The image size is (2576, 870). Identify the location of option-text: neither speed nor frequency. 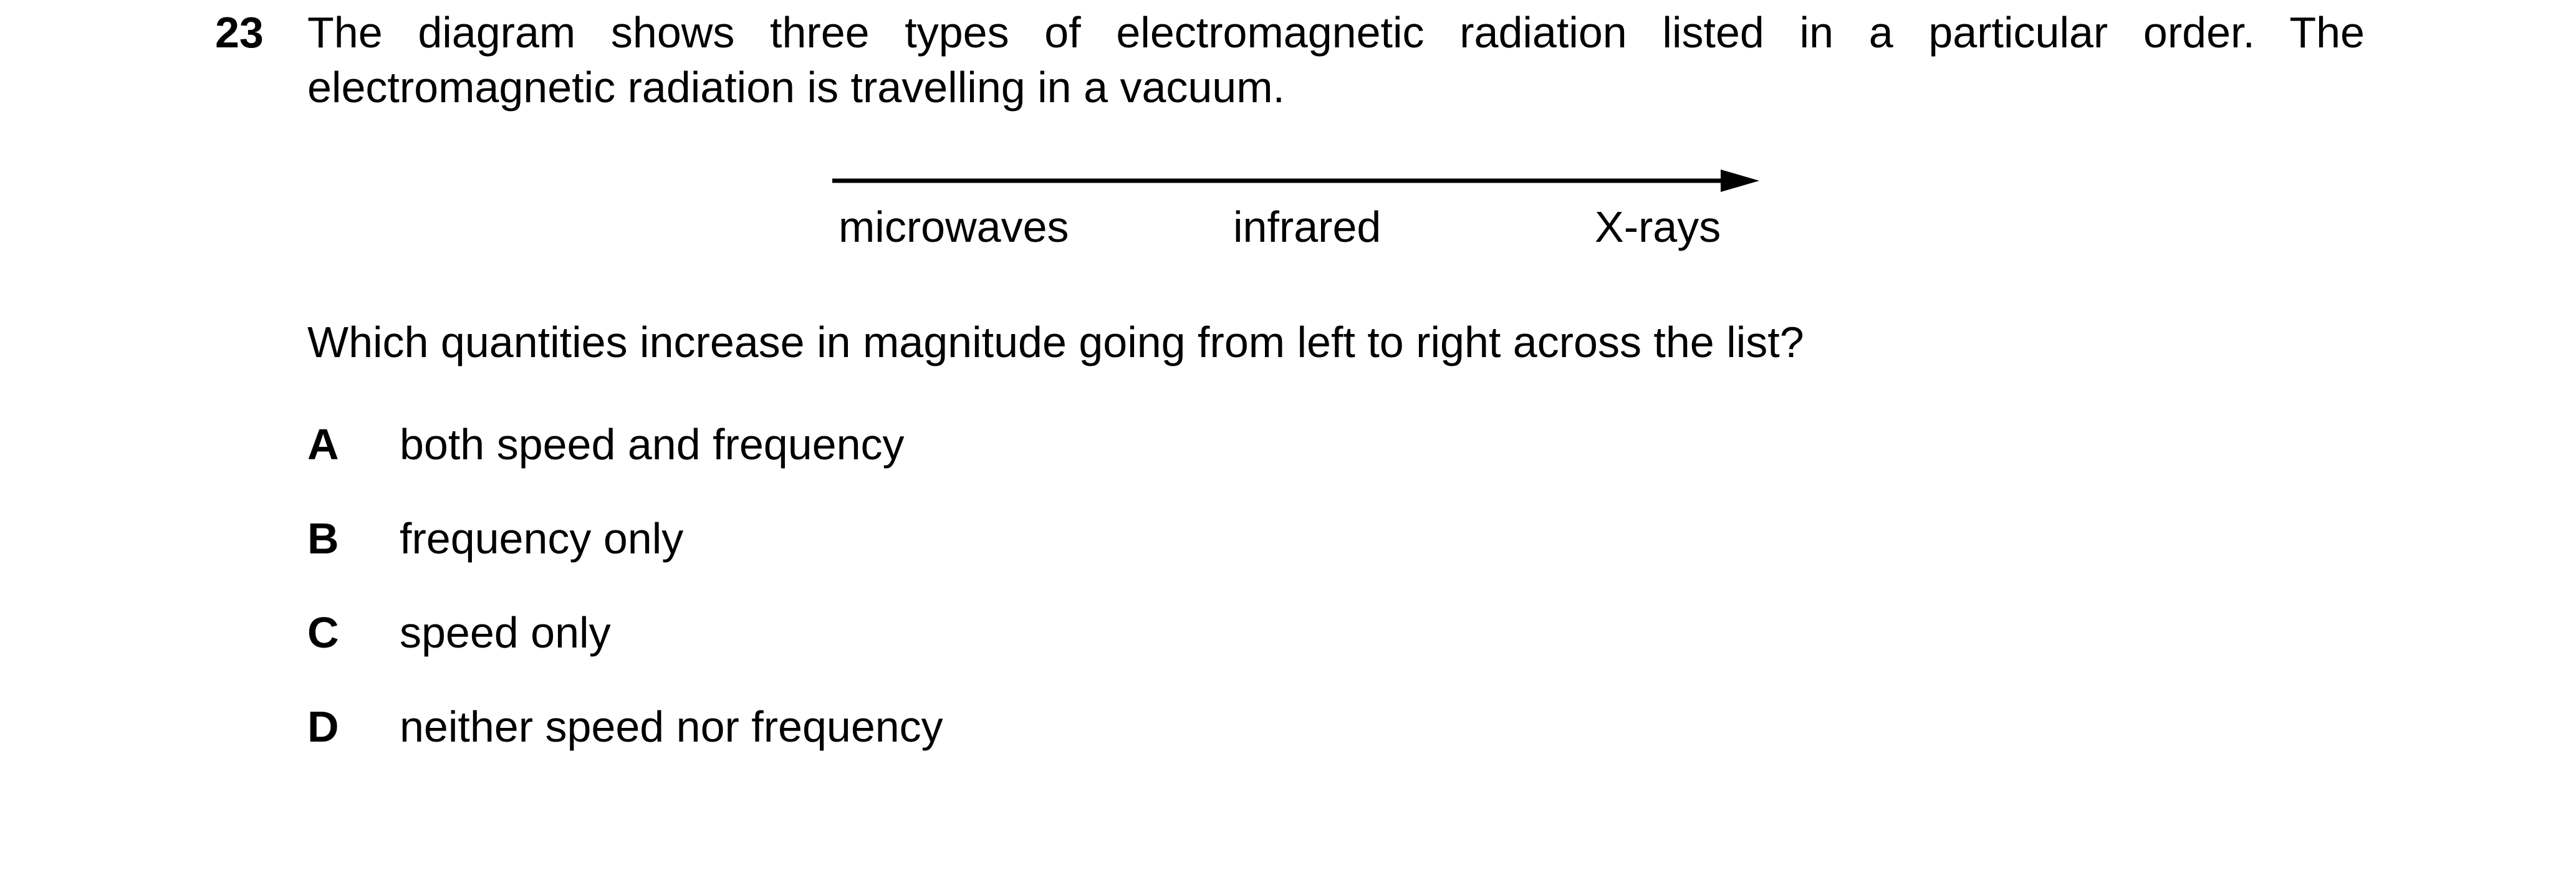
(671, 726).